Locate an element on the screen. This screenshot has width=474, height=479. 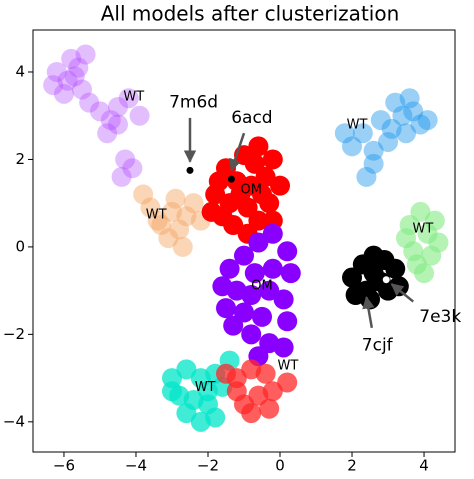
y-tick-label: 4 is located at coordinates (20, 71).